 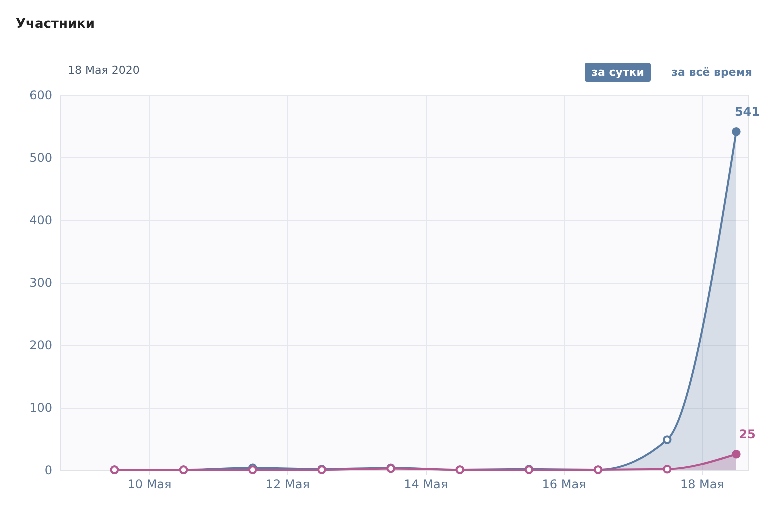 I want to click on x-tick-label: 10 Мая, so click(x=150, y=485).